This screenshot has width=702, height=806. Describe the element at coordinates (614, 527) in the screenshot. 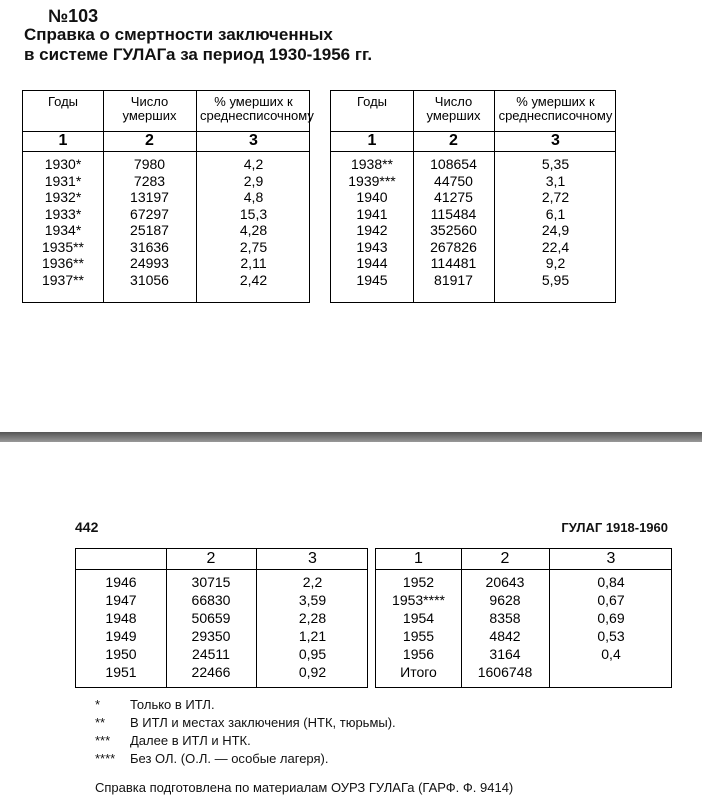

I see `running-title: ГУЛАГ 1918-1960` at that location.